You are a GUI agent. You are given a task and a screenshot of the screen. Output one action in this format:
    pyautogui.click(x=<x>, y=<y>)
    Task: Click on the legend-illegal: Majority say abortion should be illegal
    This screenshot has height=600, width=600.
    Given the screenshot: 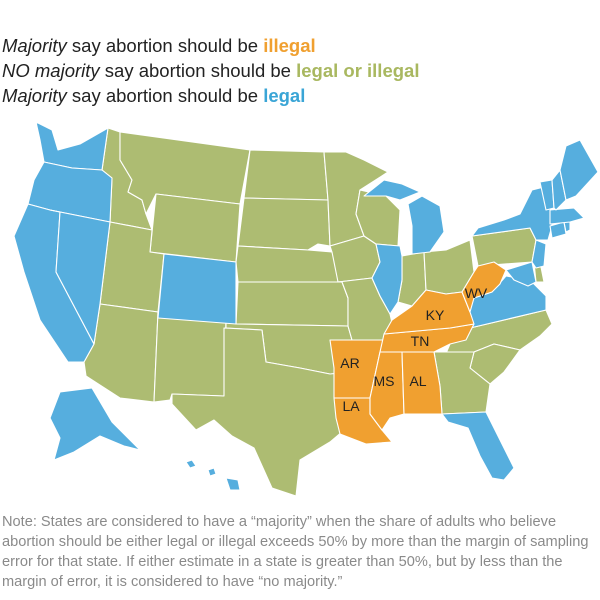 What is the action you would take?
    pyautogui.click(x=210, y=45)
    